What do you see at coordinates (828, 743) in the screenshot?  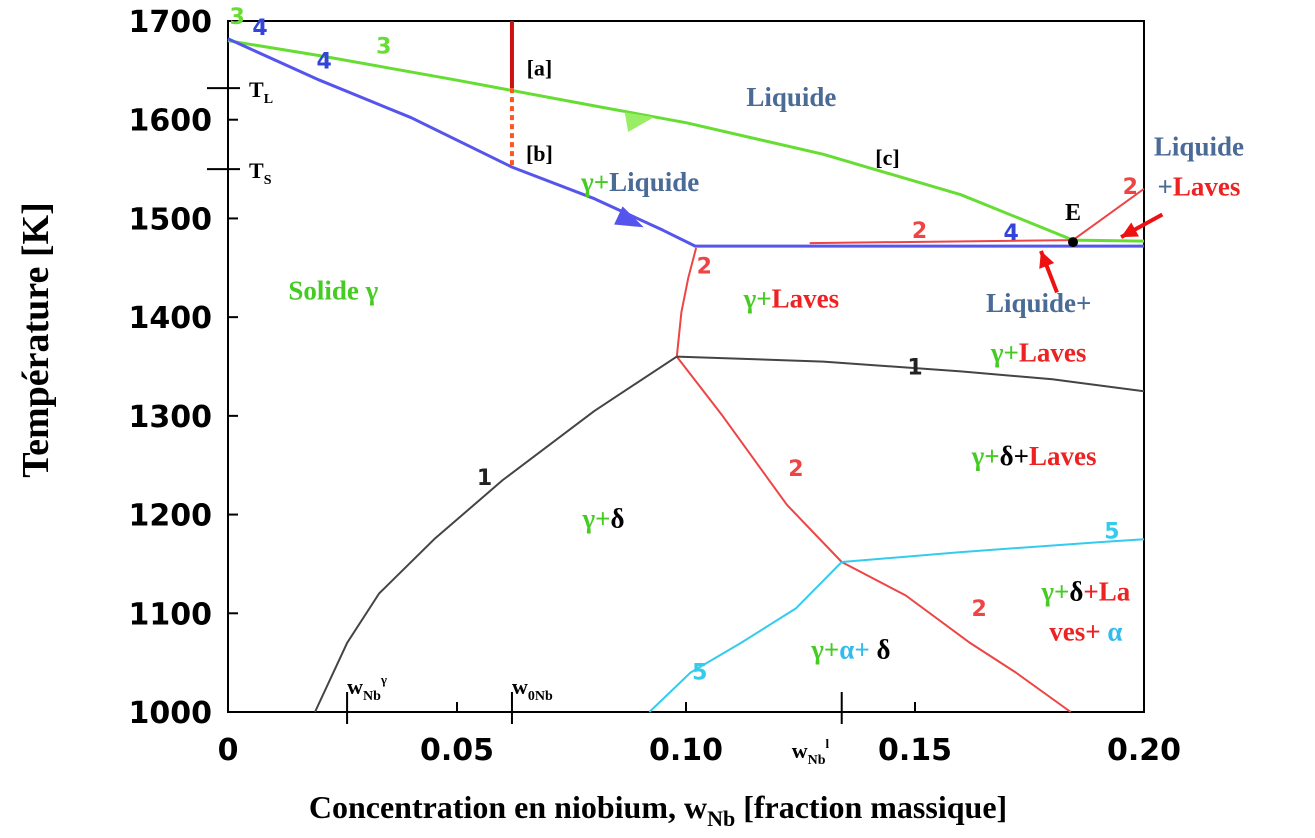 I see `marker-sup: l` at bounding box center [828, 743].